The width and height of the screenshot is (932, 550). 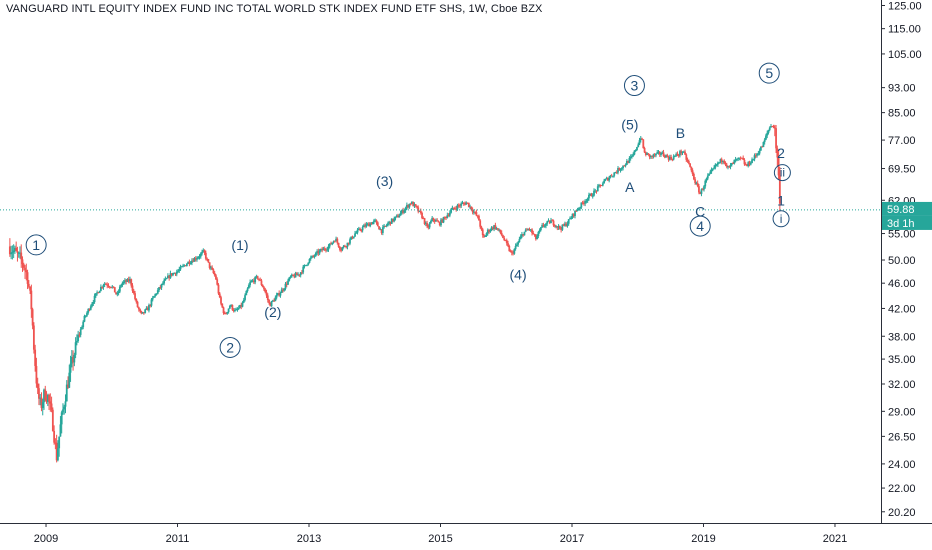 What do you see at coordinates (902, 170) in the screenshot?
I see `y-tick-label: 69.50` at bounding box center [902, 170].